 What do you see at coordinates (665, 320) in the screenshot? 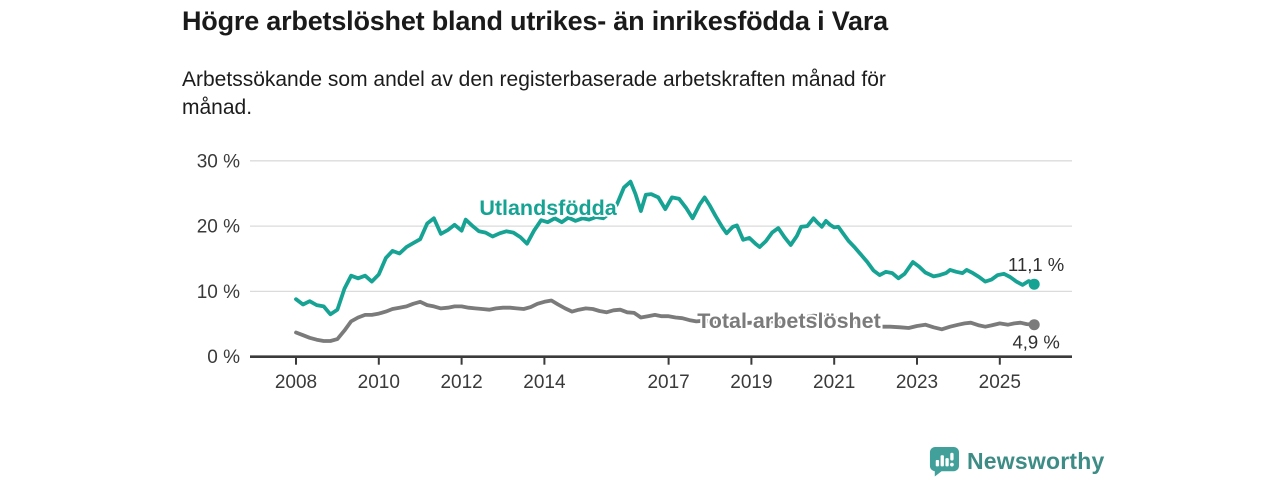
I see `series-line-total-arbetsloshet` at bounding box center [665, 320].